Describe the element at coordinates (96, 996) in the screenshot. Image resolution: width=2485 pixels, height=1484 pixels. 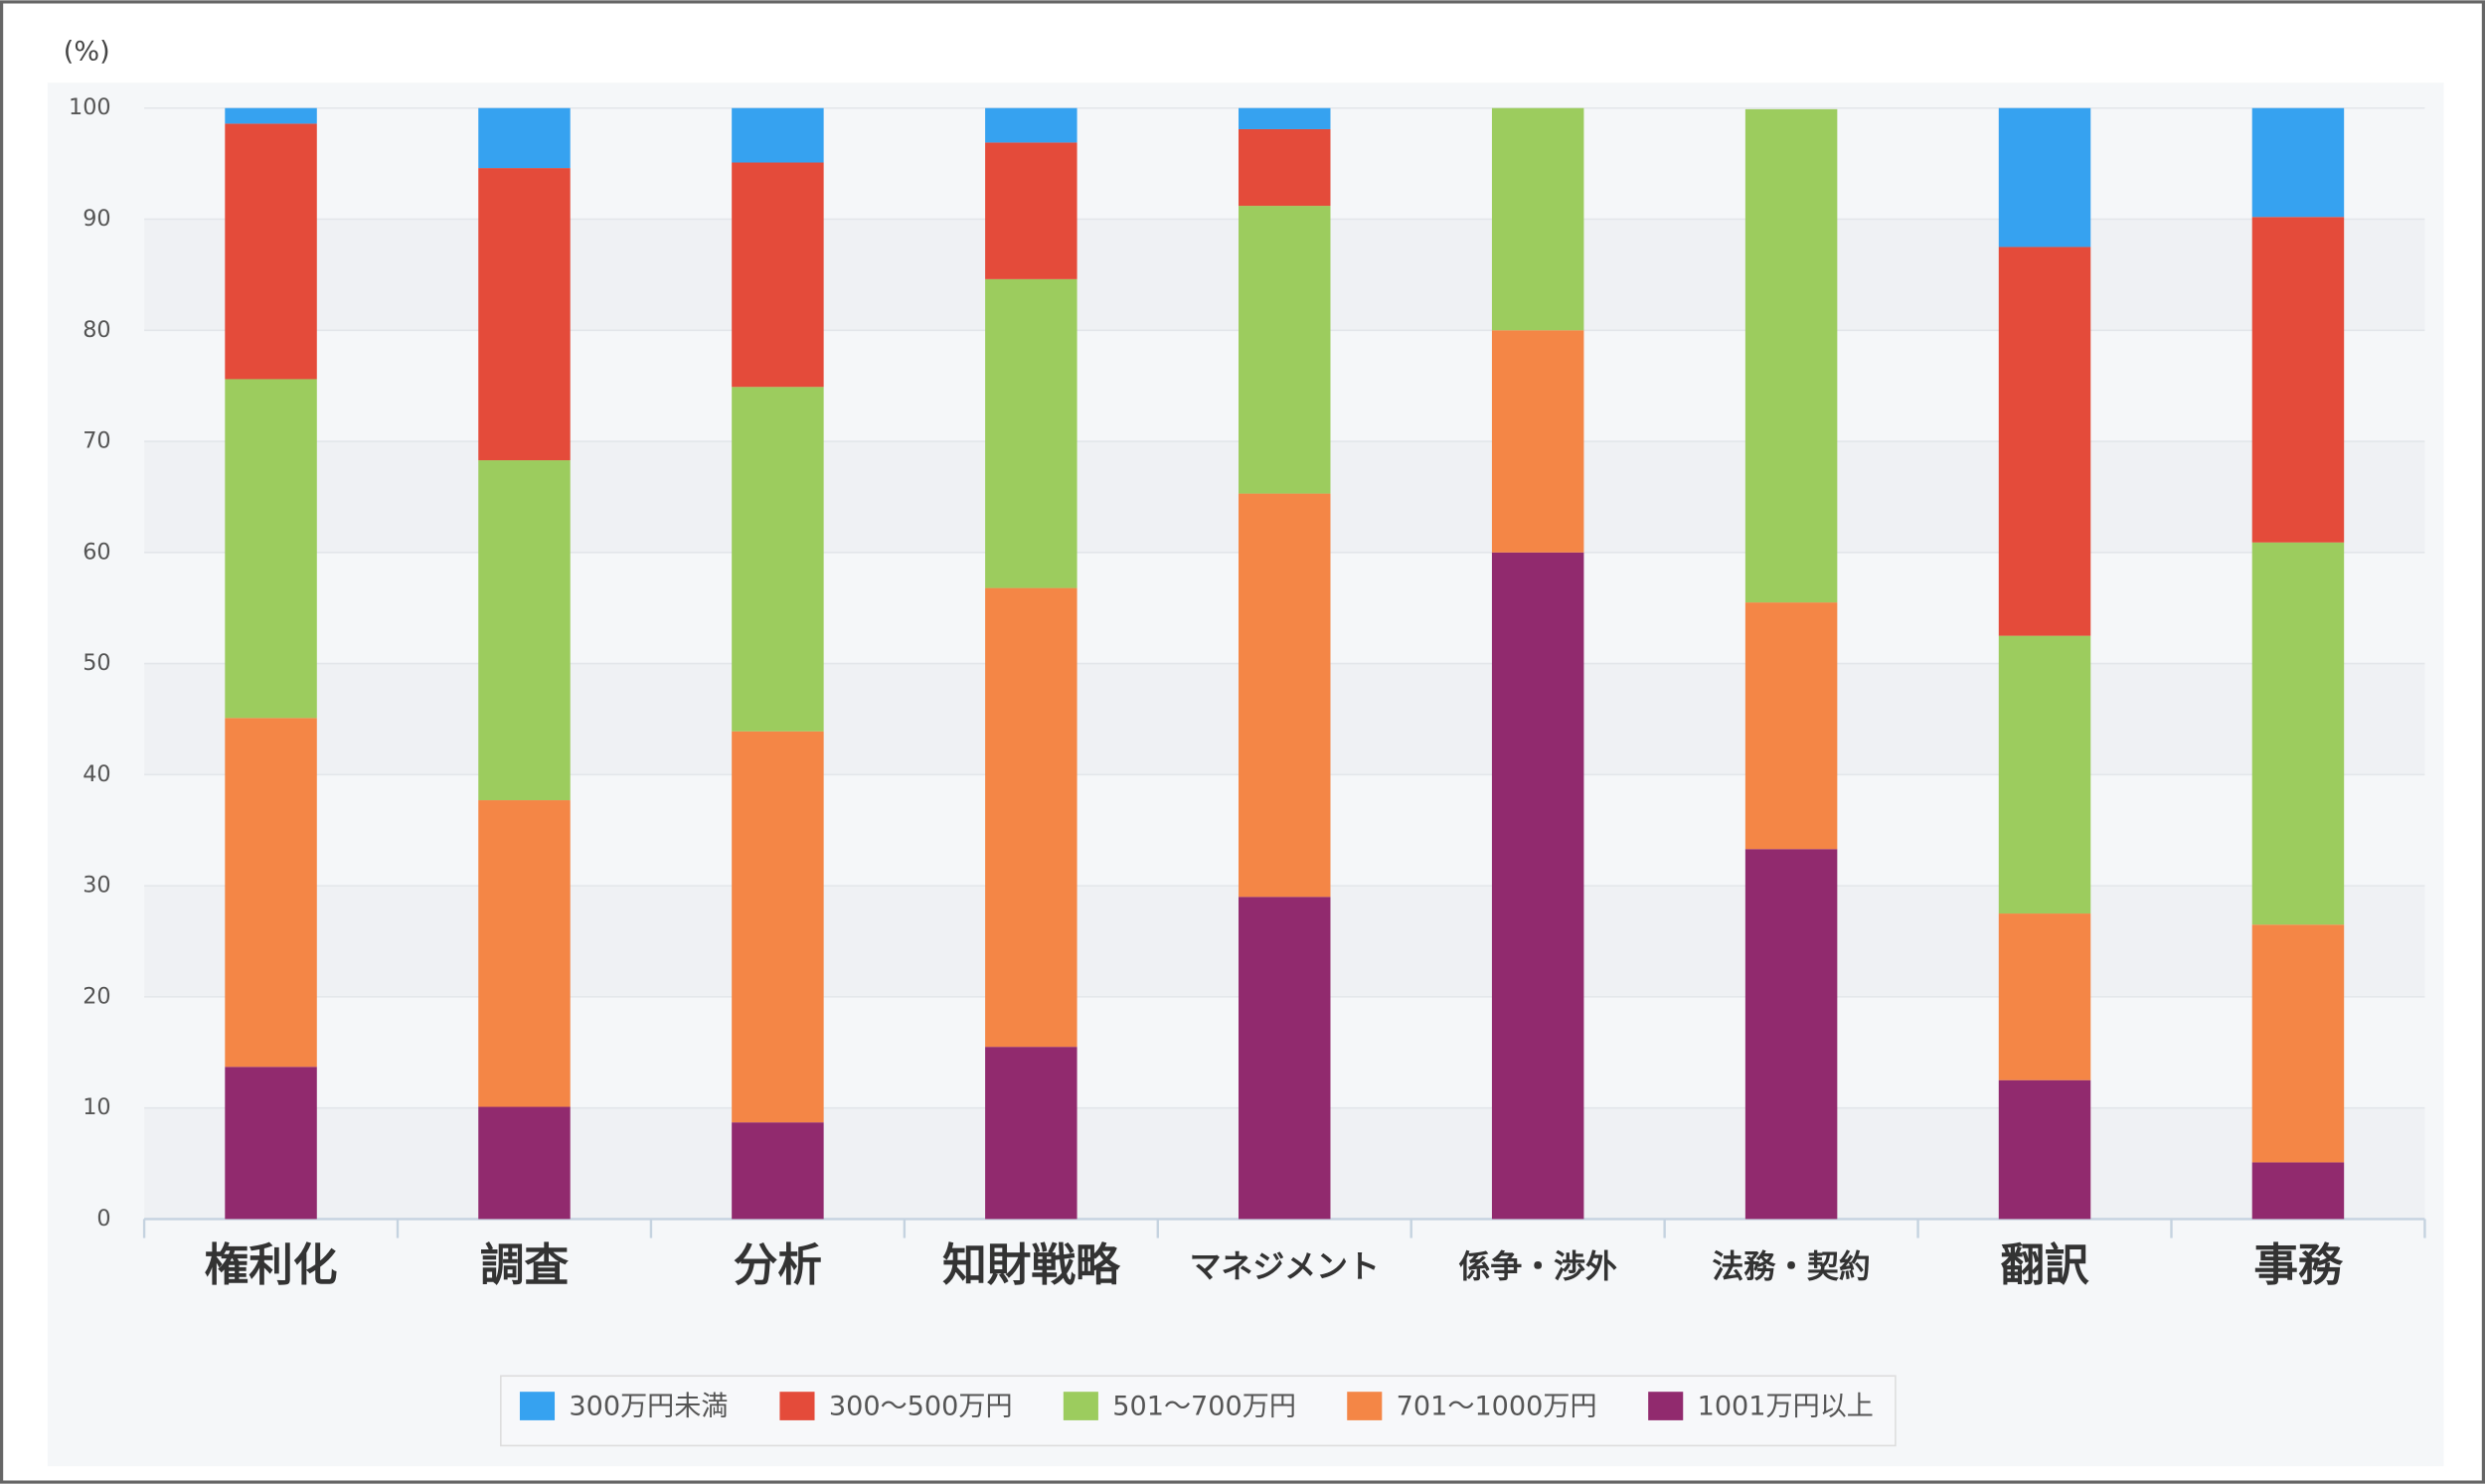
I see `y-tick-label: 20` at that location.